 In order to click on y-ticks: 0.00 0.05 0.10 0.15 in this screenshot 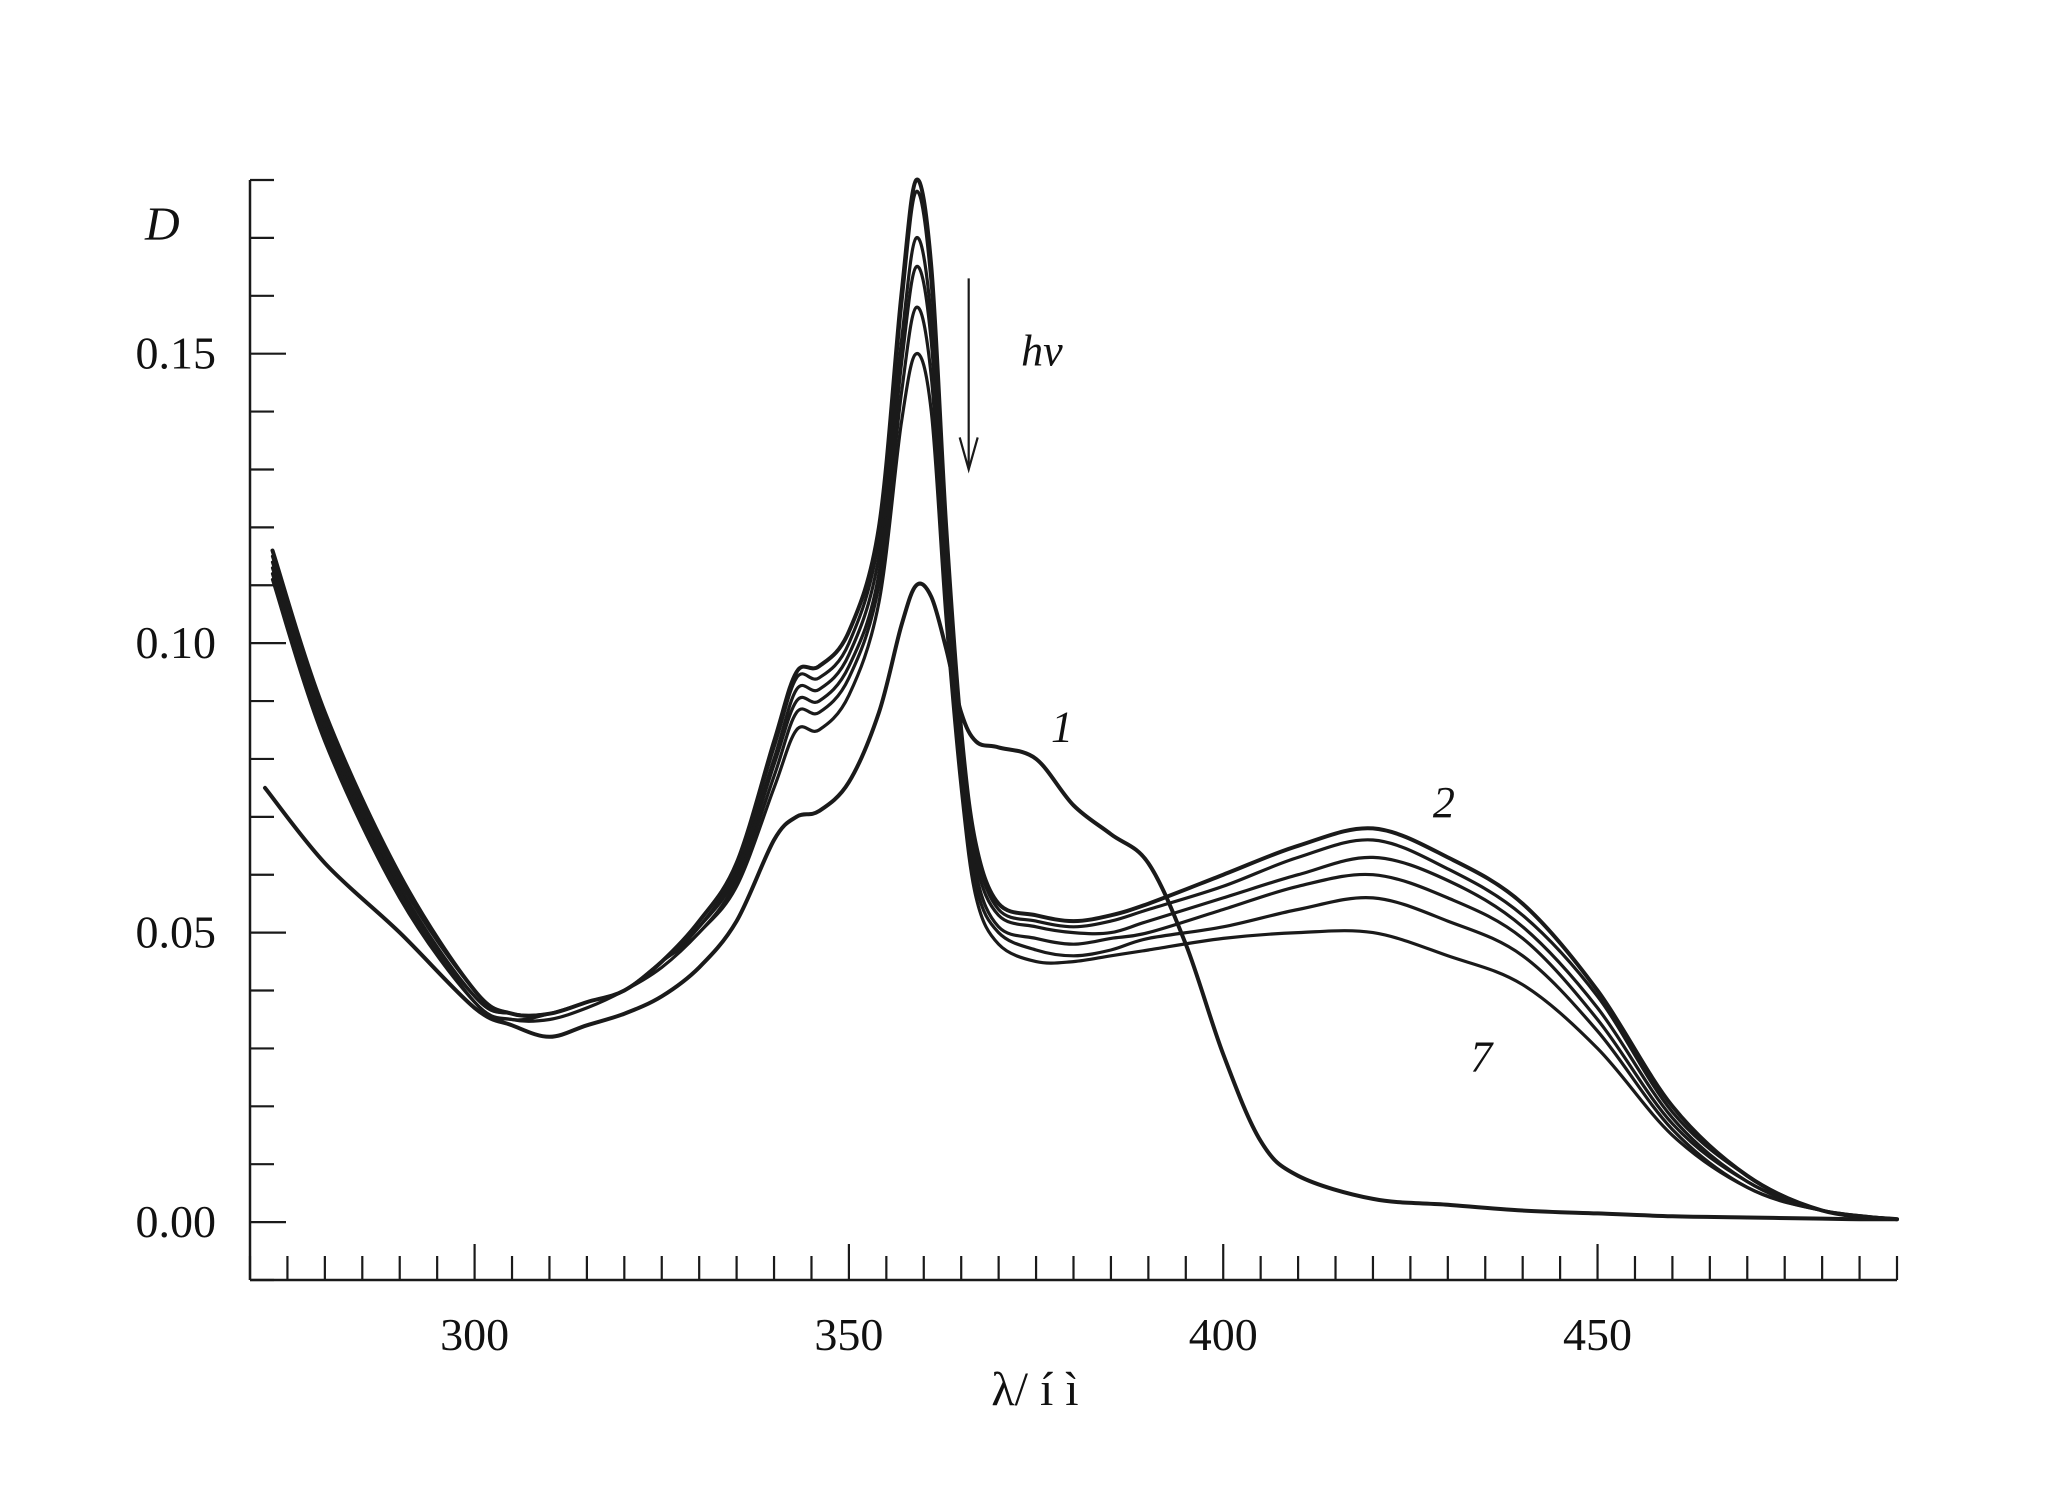, I will do `click(211, 730)`.